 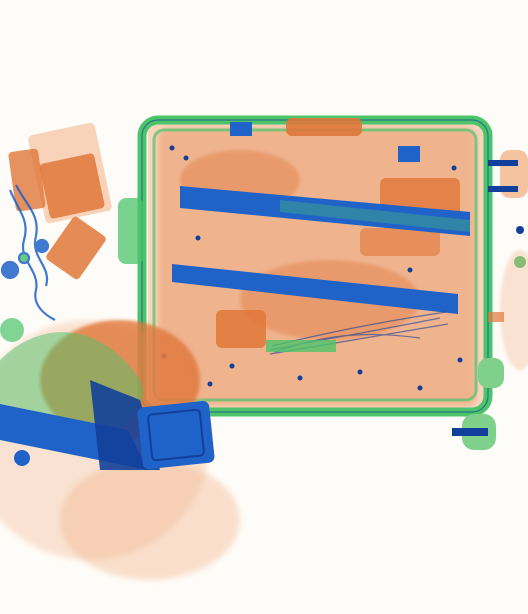 I want to click on suitcase-wheels, so click(x=490, y=300).